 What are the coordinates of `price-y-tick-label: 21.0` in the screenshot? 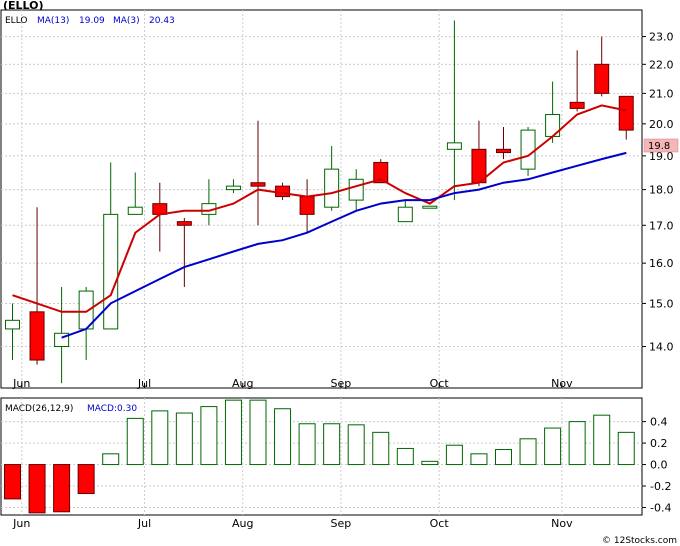 It's located at (661, 93).